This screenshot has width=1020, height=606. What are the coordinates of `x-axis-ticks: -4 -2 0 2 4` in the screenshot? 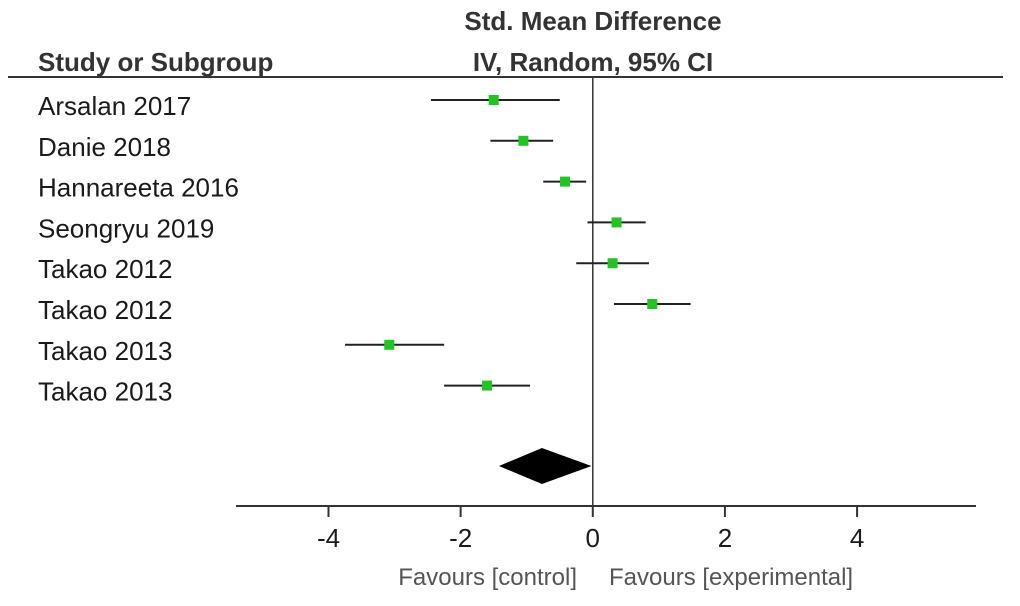 It's located at (590, 529).